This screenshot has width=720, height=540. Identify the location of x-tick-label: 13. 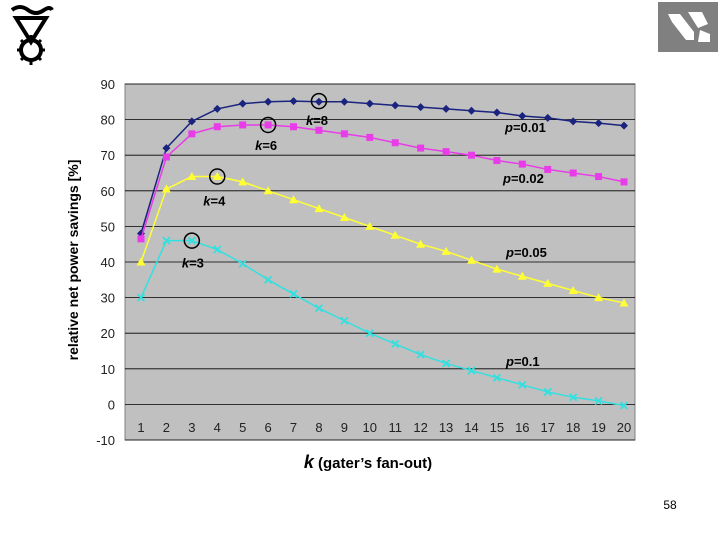
(446, 427).